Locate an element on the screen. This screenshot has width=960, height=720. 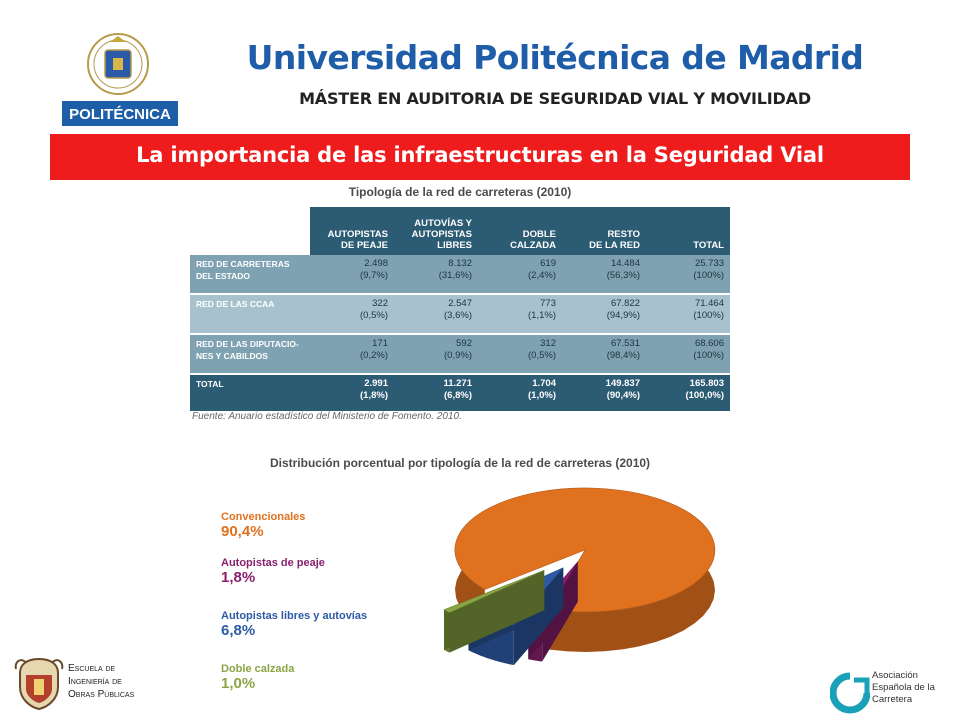
table-cell: 71.464 (100%) is located at coordinates (688, 314).